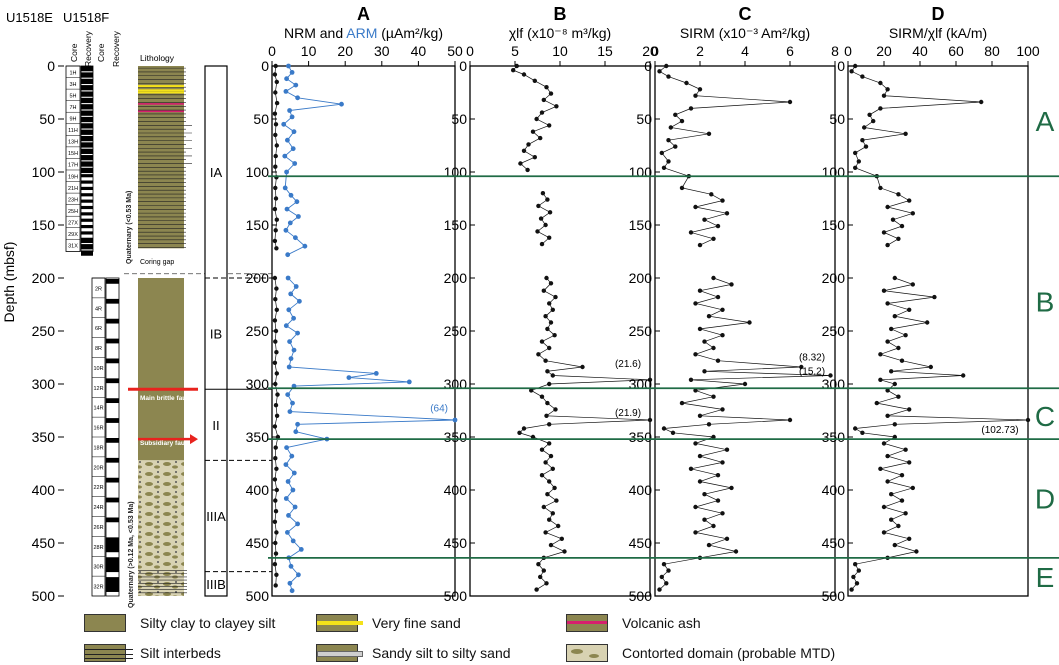  Describe the element at coordinates (382, 51) in the screenshot. I see `x-tick-label: 30` at that location.